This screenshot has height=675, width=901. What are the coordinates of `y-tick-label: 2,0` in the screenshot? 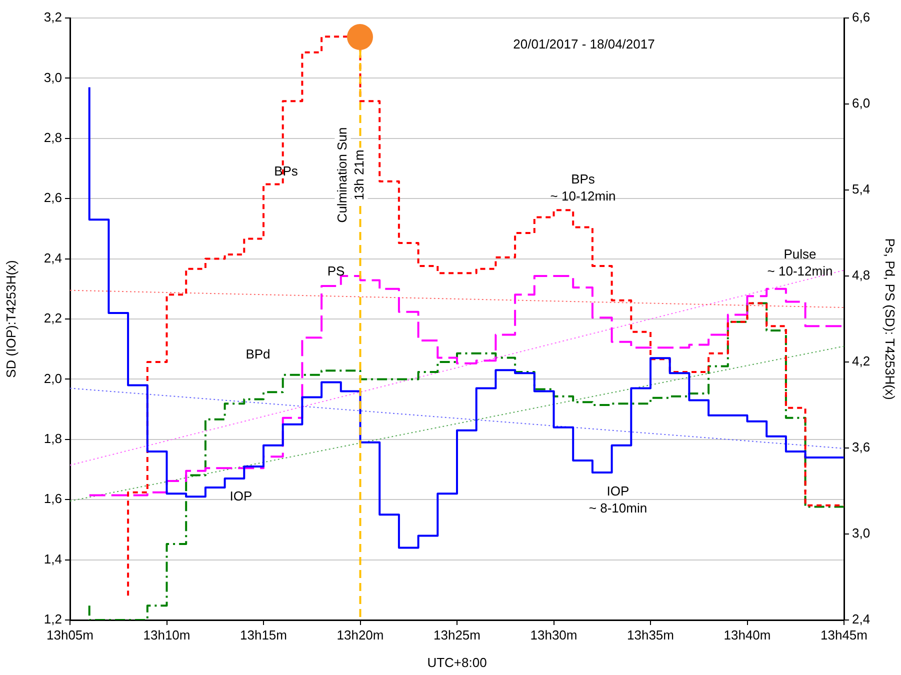 It's located at (53, 378).